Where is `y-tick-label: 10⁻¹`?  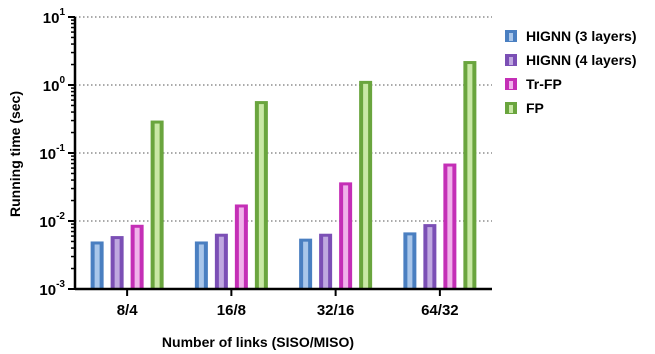 y-tick-label: 10⁻¹ is located at coordinates (52, 153).